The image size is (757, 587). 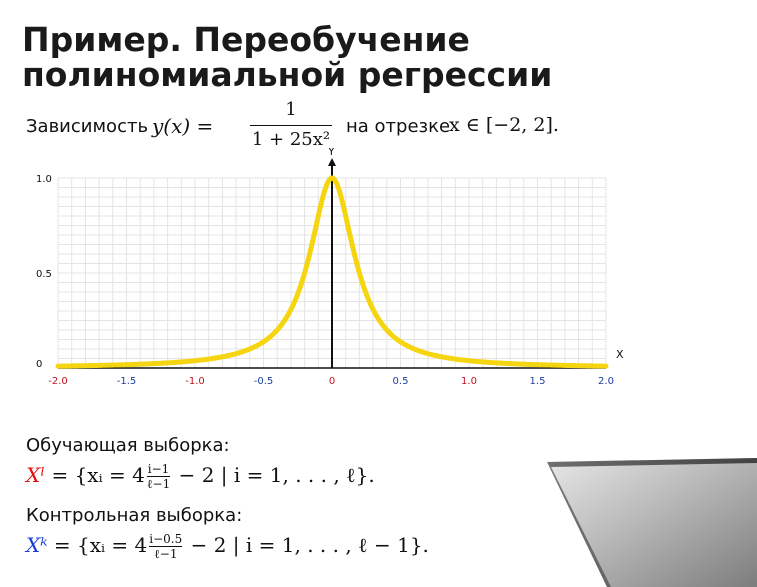 What do you see at coordinates (504, 125) in the screenshot?
I see `interval-math: x ∈ [−2, 2].` at bounding box center [504, 125].